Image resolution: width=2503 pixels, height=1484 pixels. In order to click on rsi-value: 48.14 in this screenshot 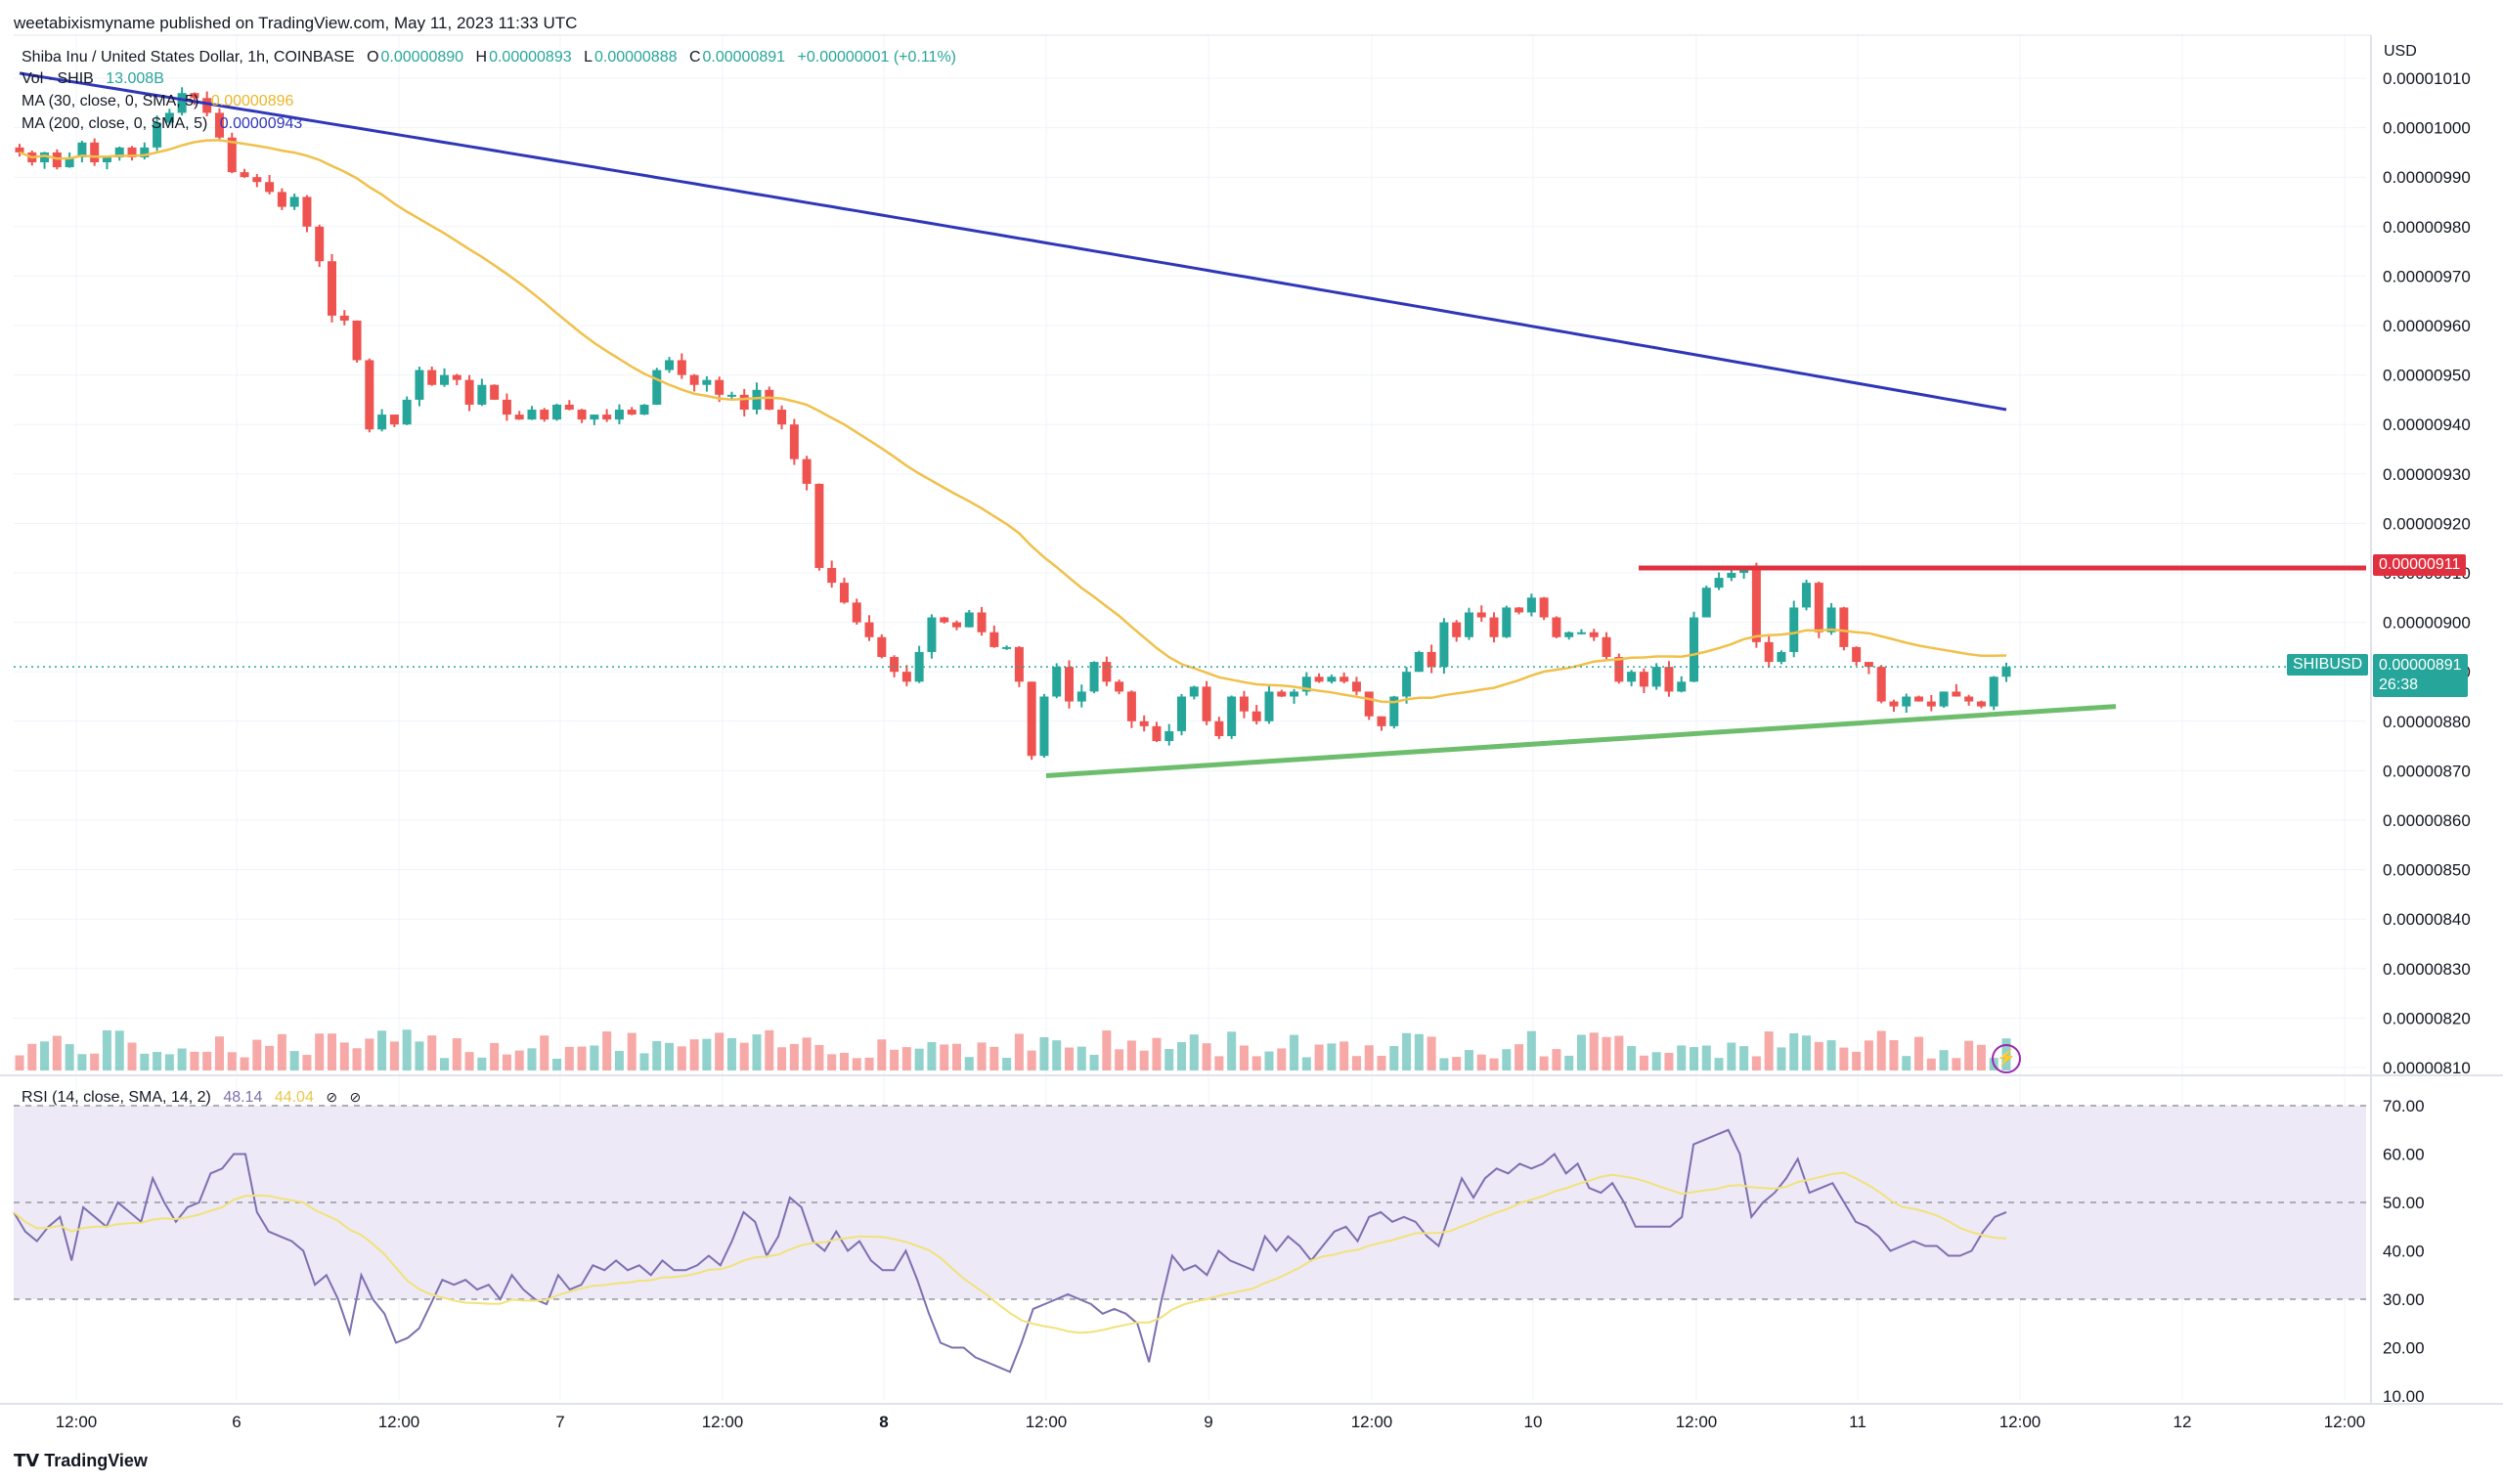, I will do `click(243, 1097)`.